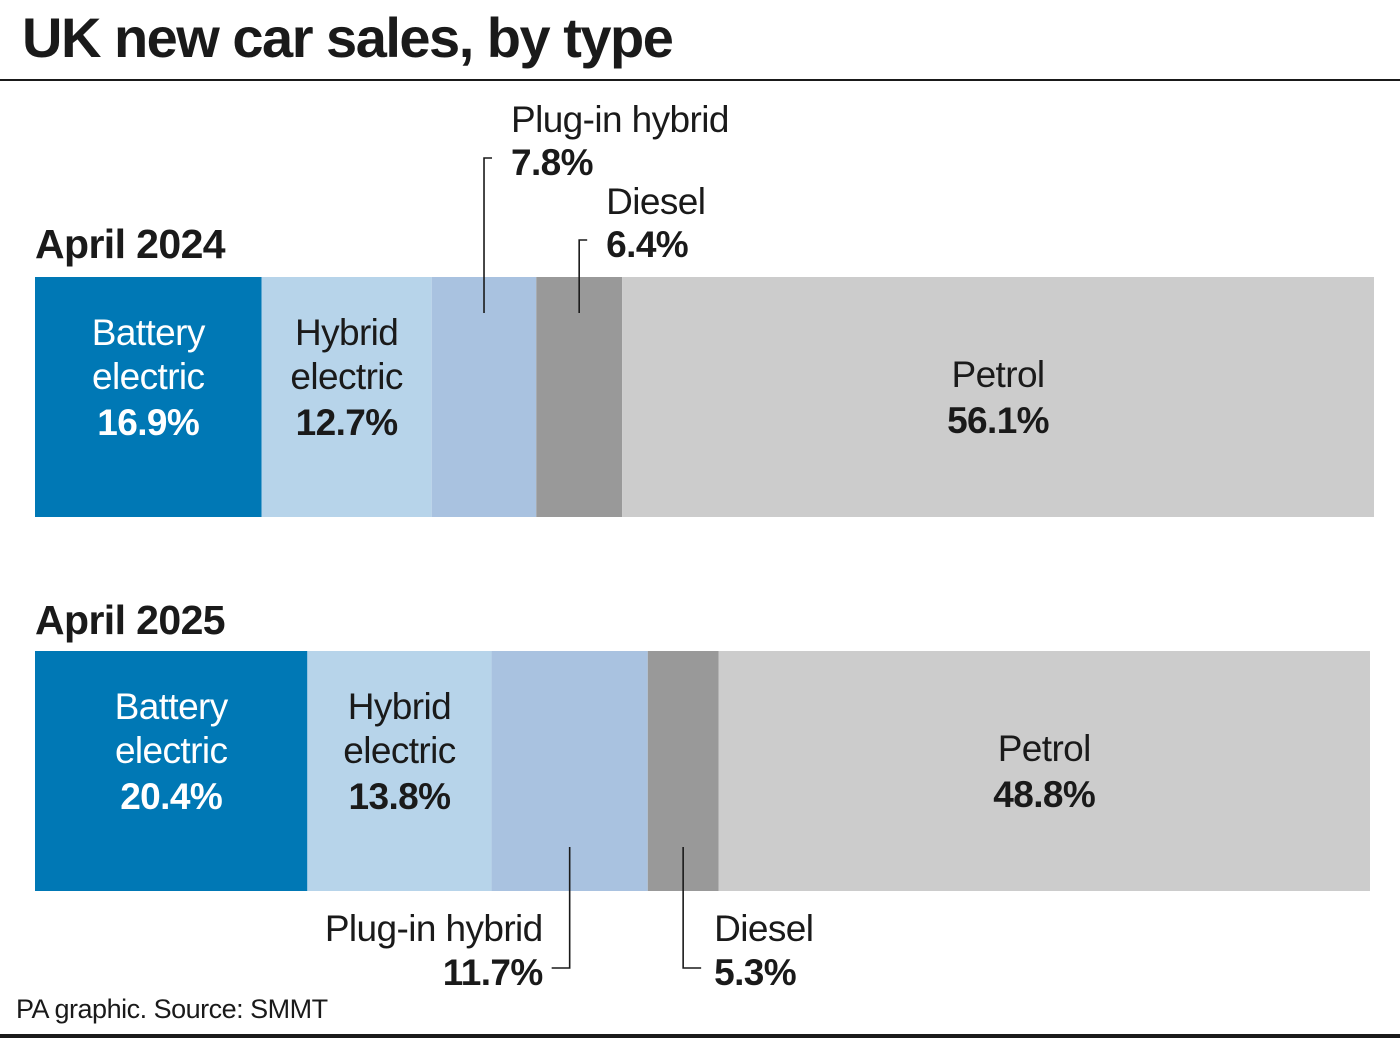 The height and width of the screenshot is (1040, 1400). What do you see at coordinates (1044, 794) in the screenshot?
I see `data-label-april-2025-petrol: 48.8%` at bounding box center [1044, 794].